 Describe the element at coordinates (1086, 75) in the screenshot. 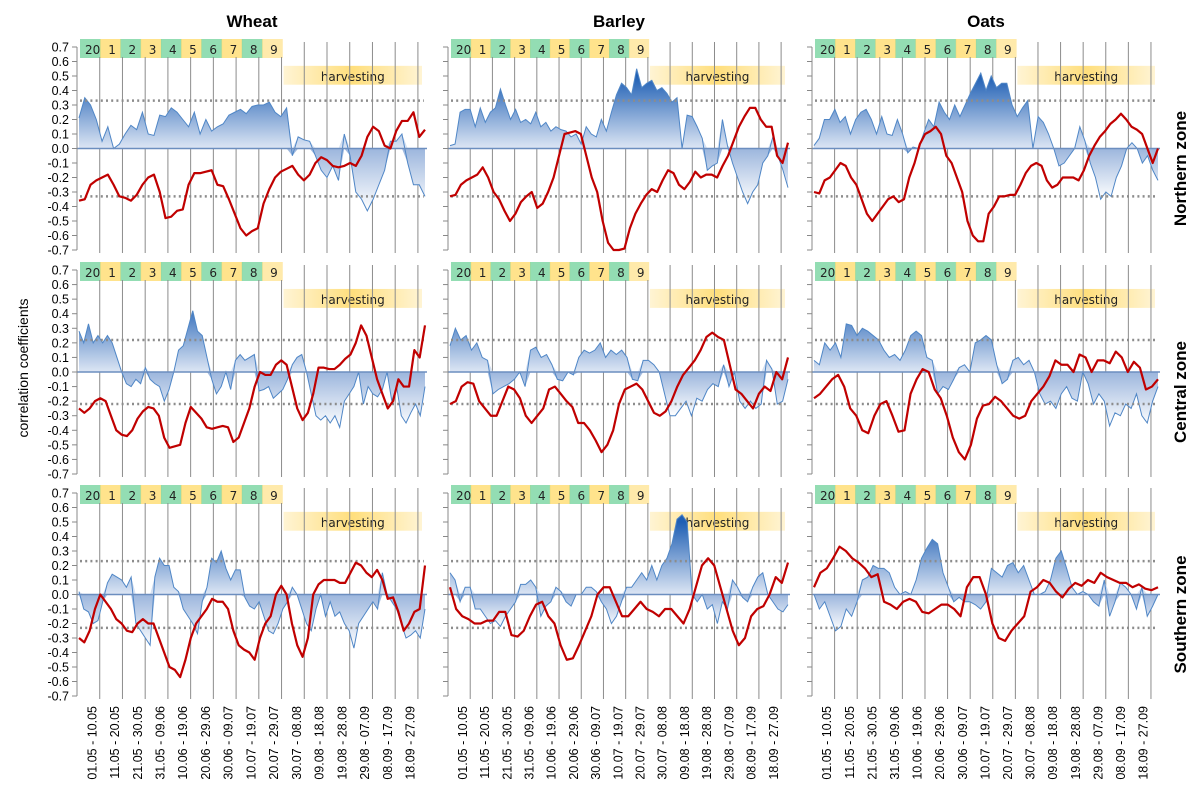

I see `harvest-band` at that location.